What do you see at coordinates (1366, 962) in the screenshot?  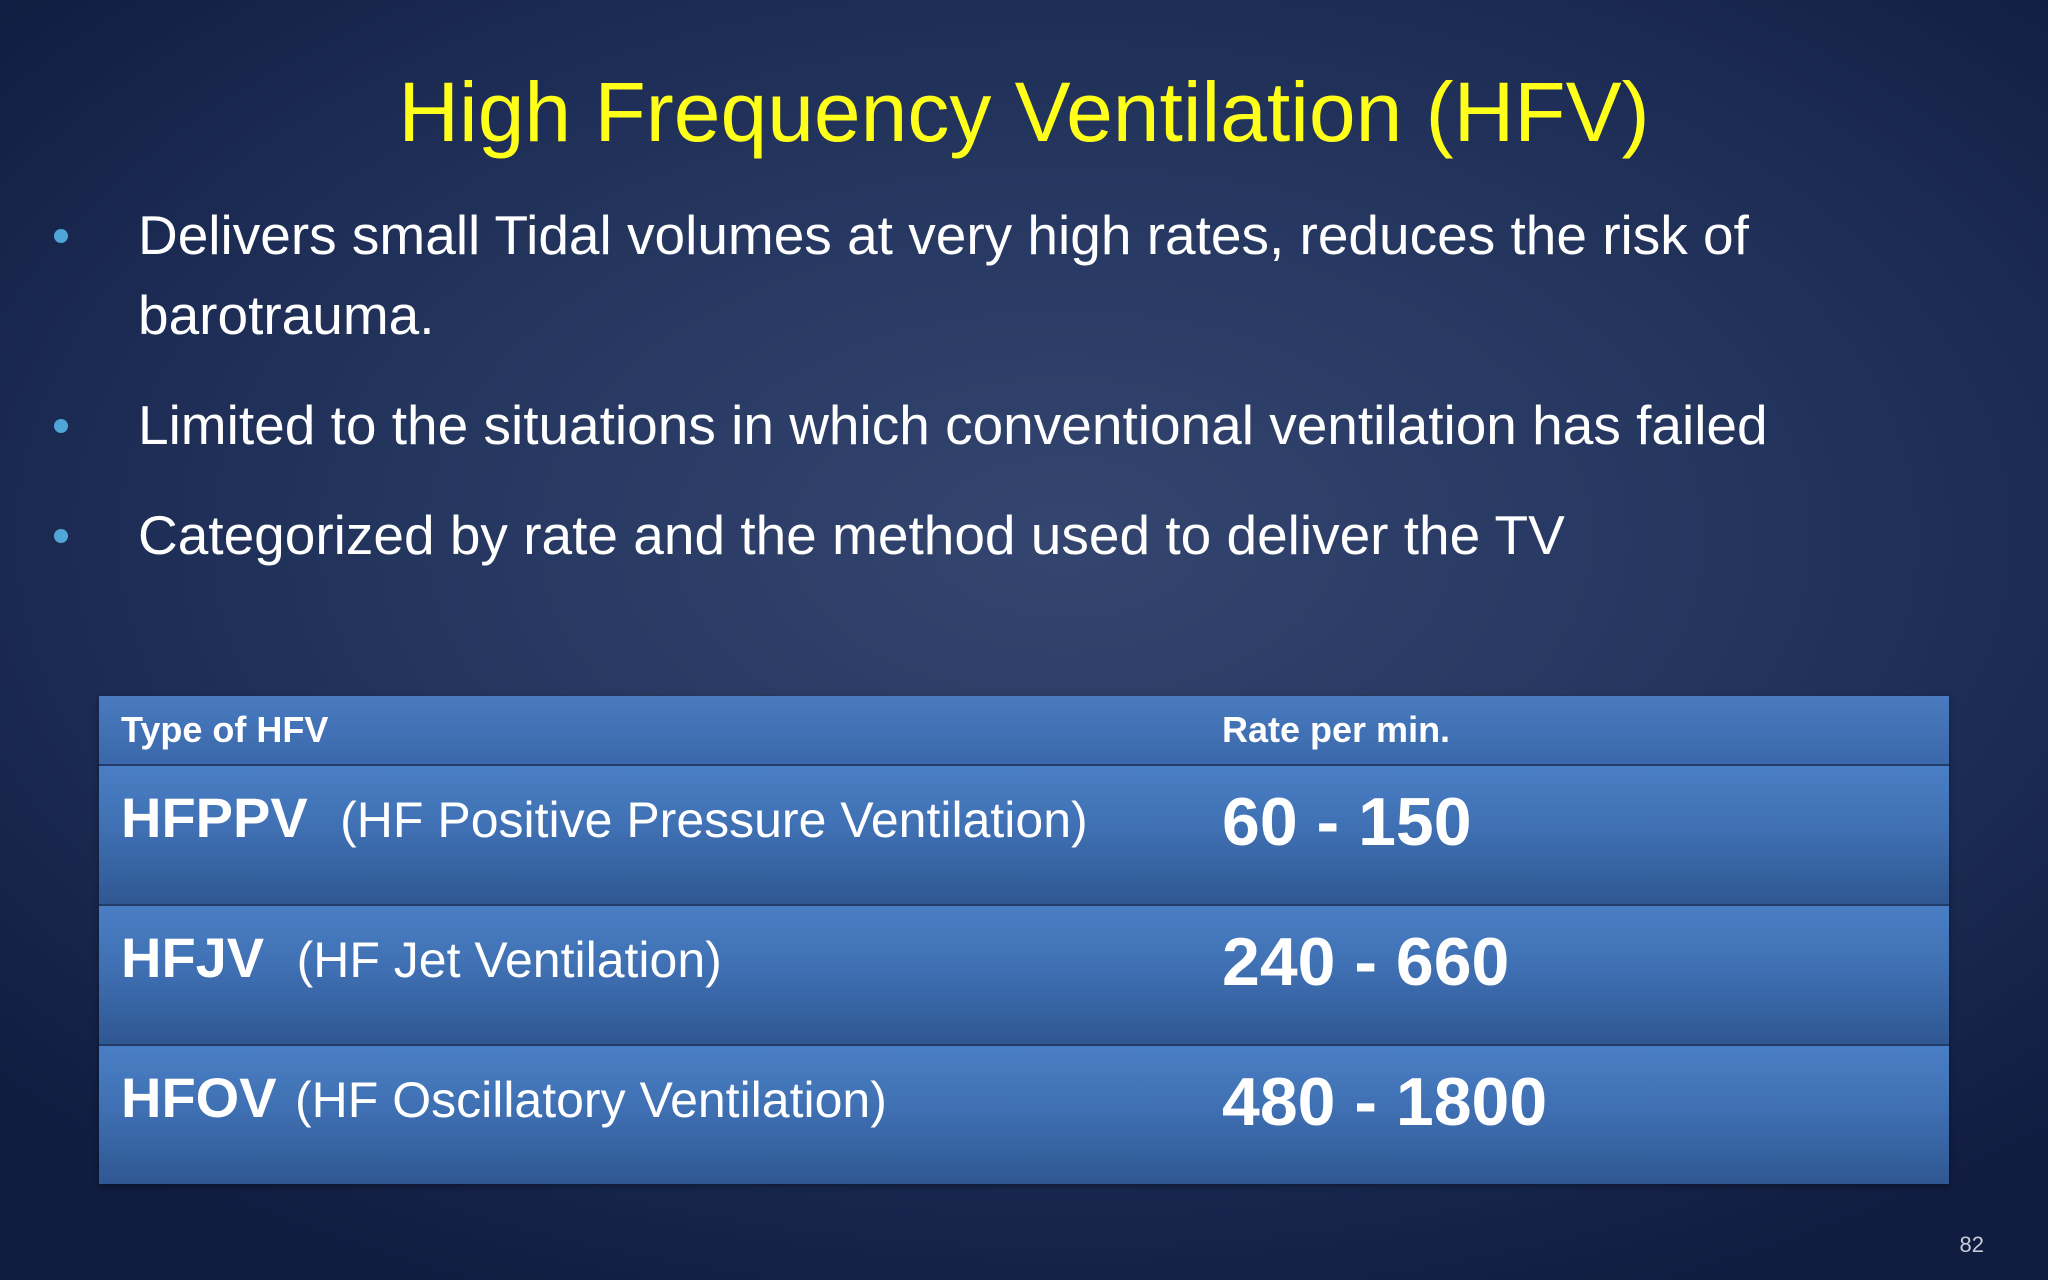 I see `rate-value: 240 - 660` at bounding box center [1366, 962].